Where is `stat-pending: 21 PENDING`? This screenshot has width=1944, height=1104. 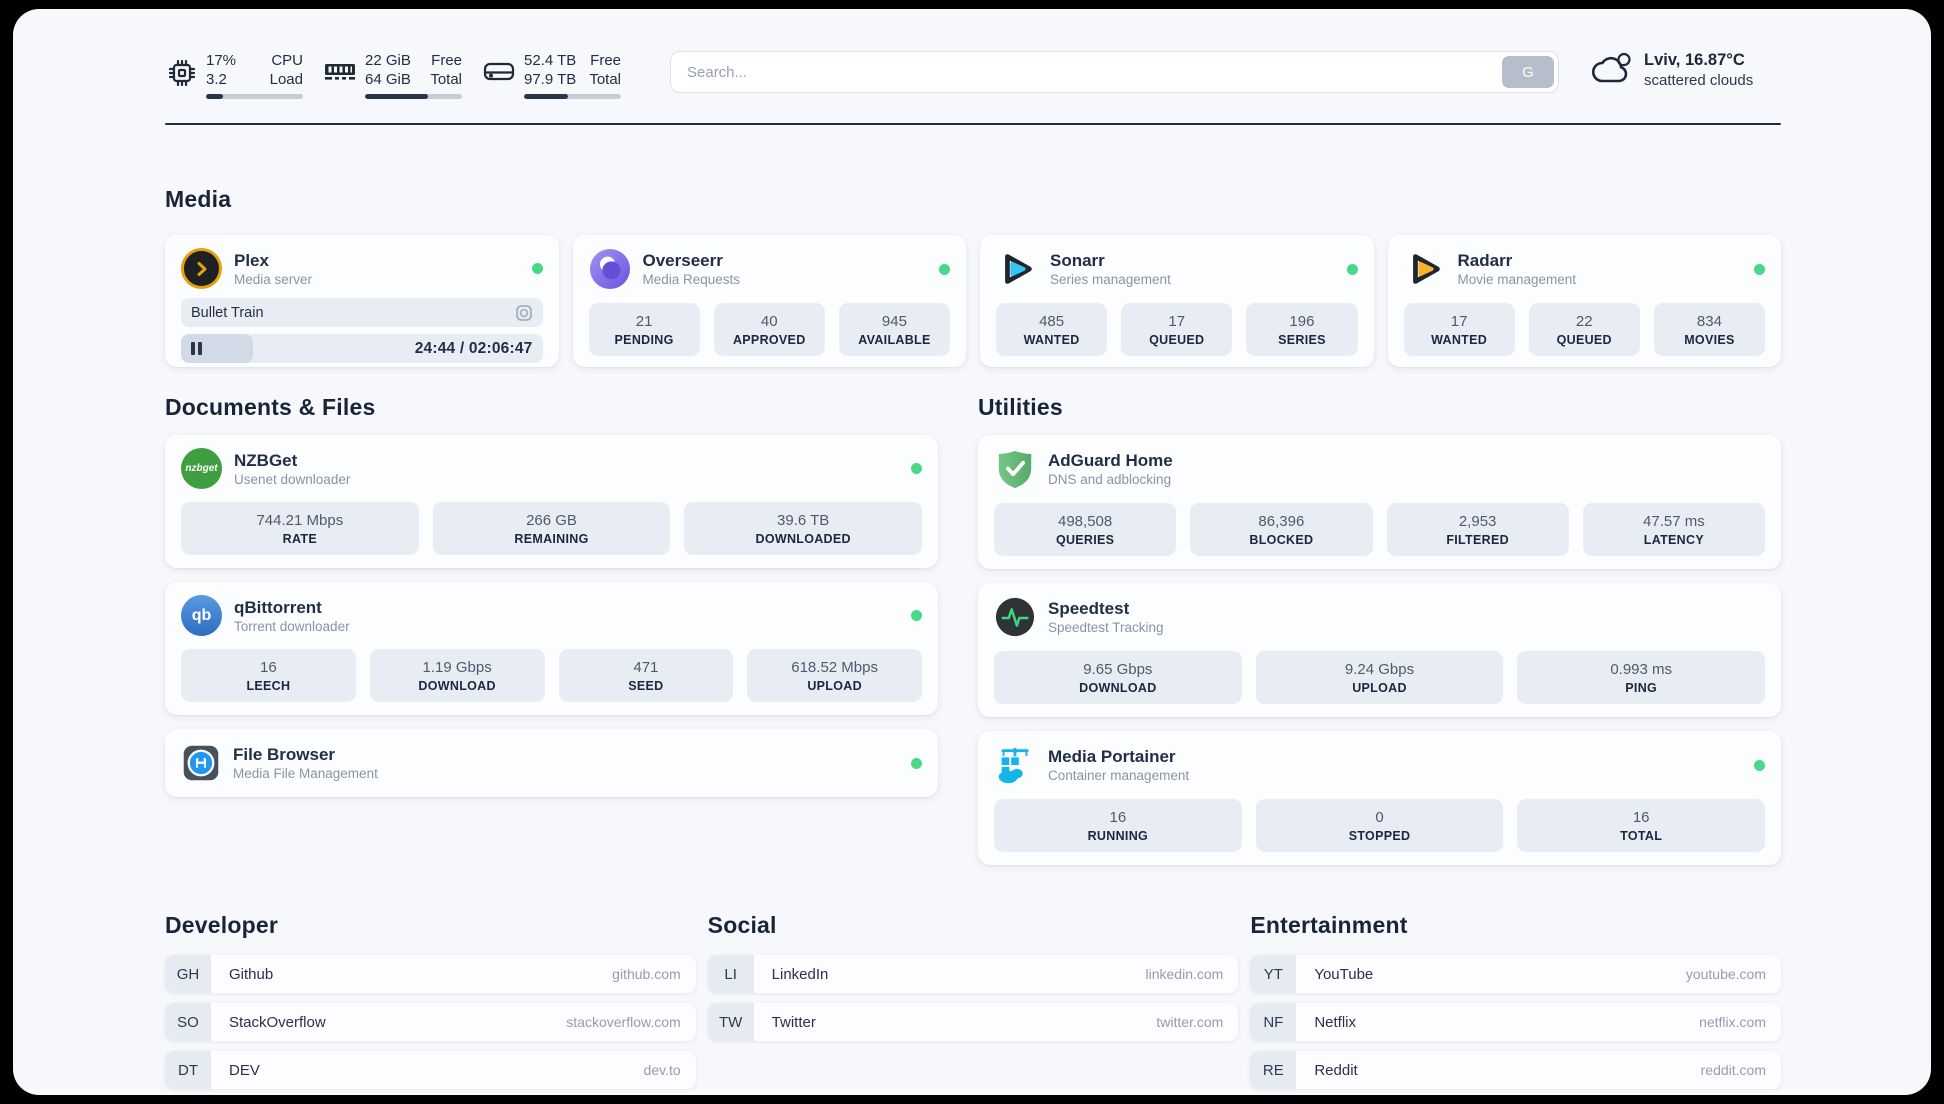 stat-pending: 21 PENDING is located at coordinates (644, 329).